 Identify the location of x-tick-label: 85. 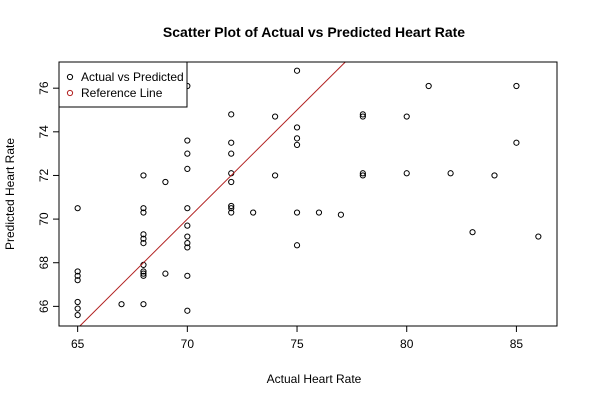
(517, 344).